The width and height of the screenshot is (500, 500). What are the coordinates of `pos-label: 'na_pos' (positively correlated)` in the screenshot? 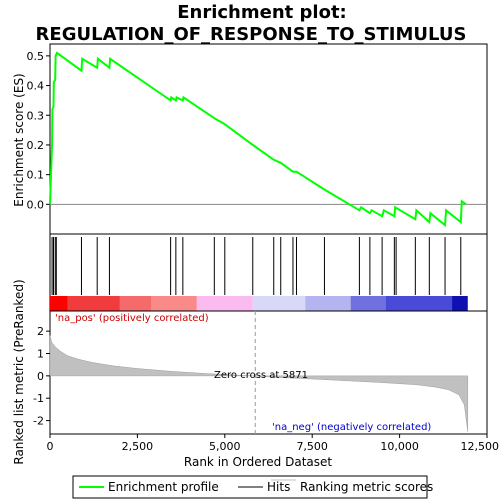 It's located at (132, 318).